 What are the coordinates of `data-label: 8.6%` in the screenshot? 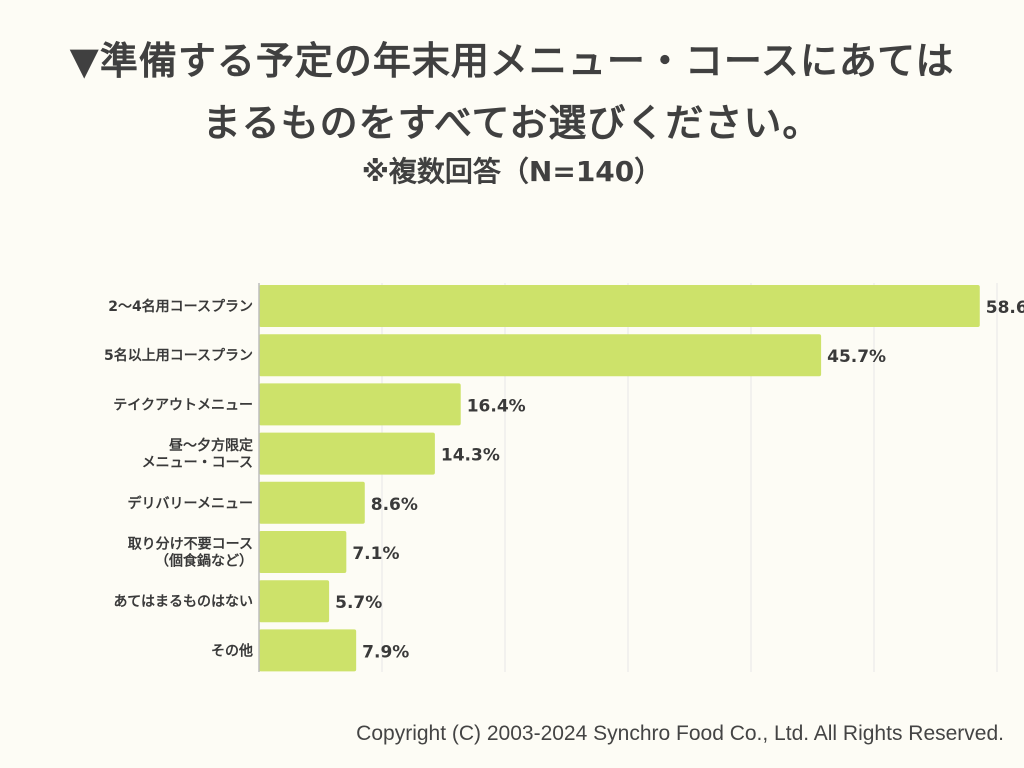 It's located at (394, 505).